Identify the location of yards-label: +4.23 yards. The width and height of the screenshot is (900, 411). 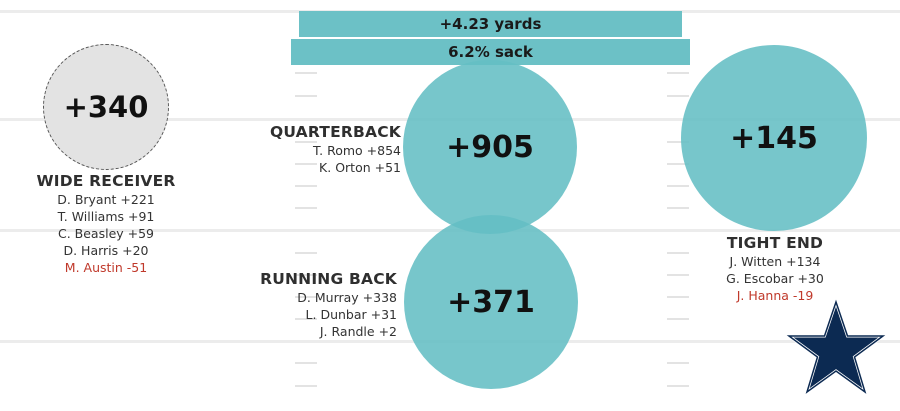
(490, 24).